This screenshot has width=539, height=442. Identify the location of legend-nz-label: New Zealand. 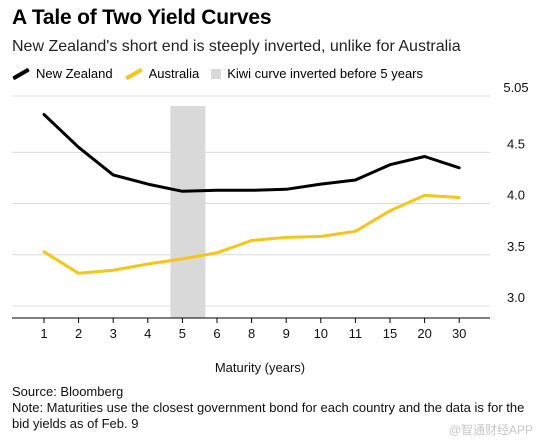
(74, 73).